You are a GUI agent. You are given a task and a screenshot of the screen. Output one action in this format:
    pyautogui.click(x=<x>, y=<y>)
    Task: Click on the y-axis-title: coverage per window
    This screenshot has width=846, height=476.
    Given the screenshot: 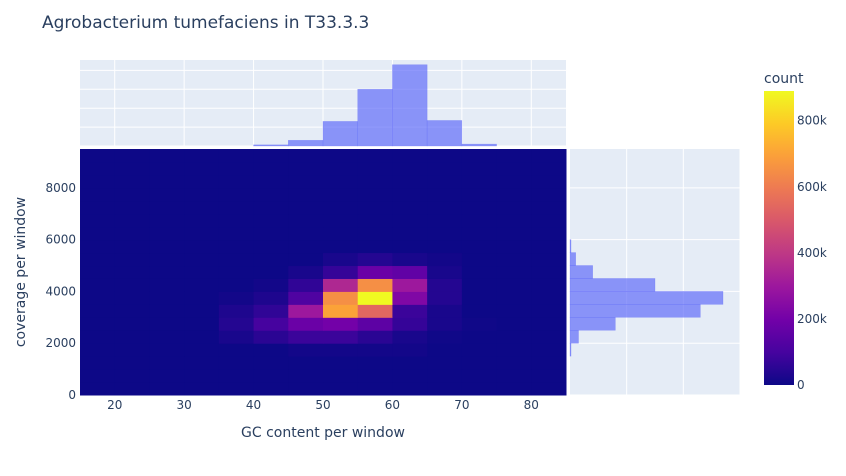 What is the action you would take?
    pyautogui.click(x=21, y=272)
    